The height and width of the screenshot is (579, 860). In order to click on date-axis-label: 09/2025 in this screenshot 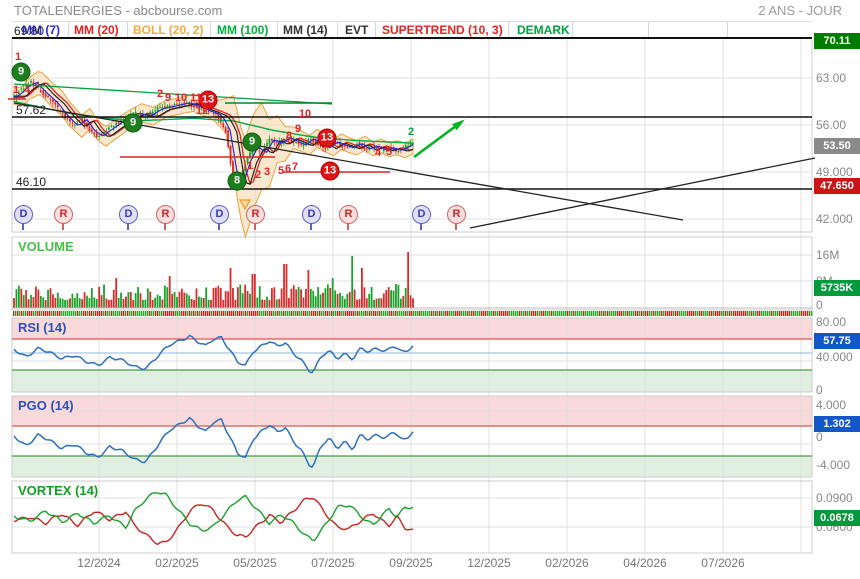, I will do `click(411, 563)`.